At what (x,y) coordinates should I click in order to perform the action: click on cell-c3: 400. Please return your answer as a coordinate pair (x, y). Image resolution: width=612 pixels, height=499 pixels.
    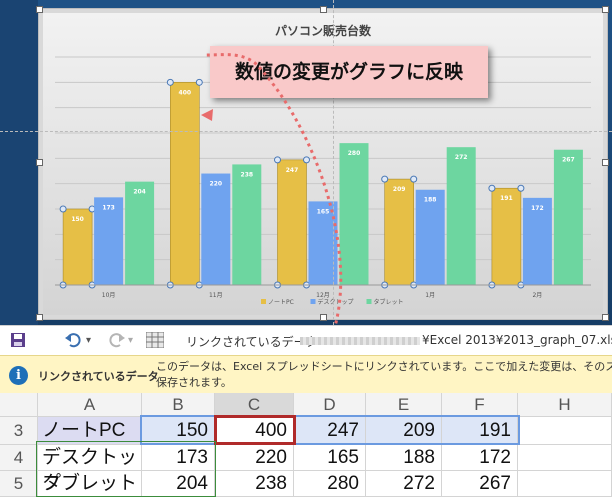
    Looking at the image, I should click on (254, 431).